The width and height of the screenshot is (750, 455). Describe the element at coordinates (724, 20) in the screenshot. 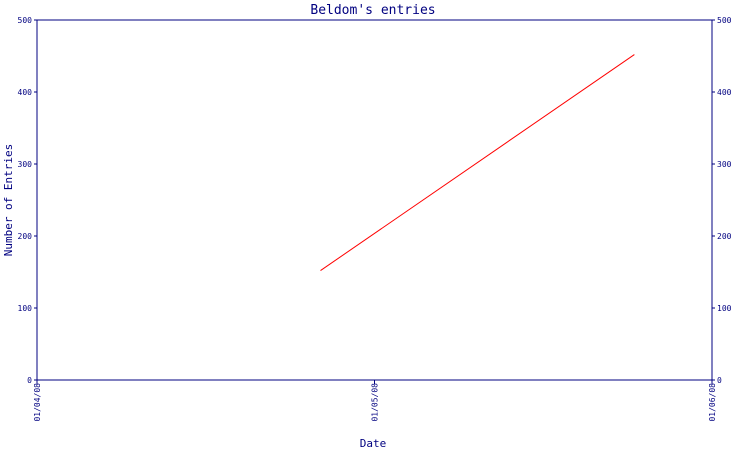

I see `y-tick-label-right: 500` at that location.